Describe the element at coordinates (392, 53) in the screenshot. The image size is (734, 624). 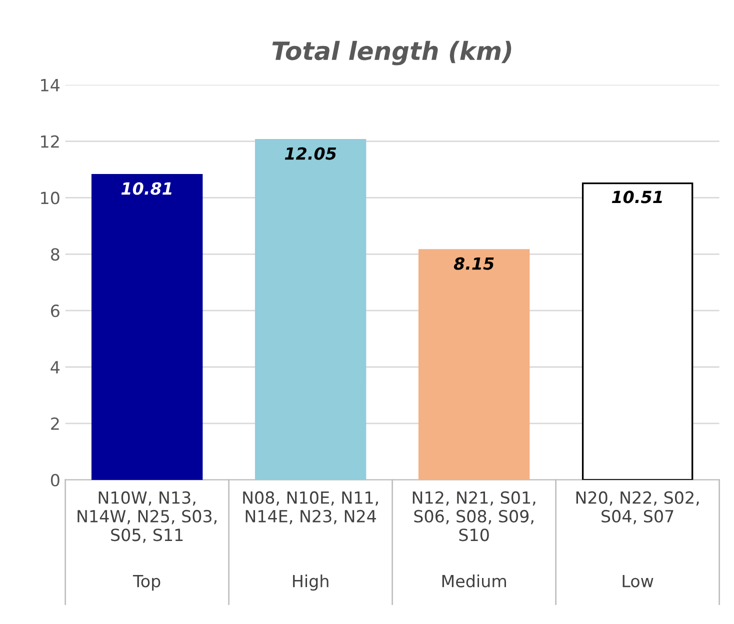
I see `chart-title: Total length (km)` at that location.